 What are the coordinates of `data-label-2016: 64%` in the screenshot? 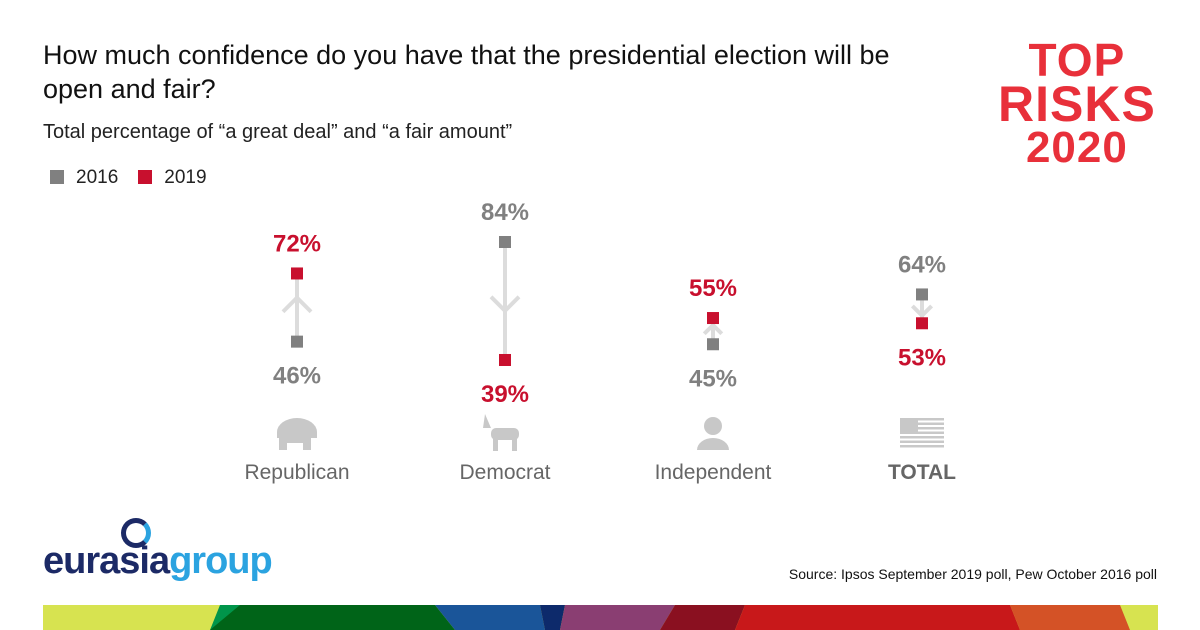 It's located at (922, 264).